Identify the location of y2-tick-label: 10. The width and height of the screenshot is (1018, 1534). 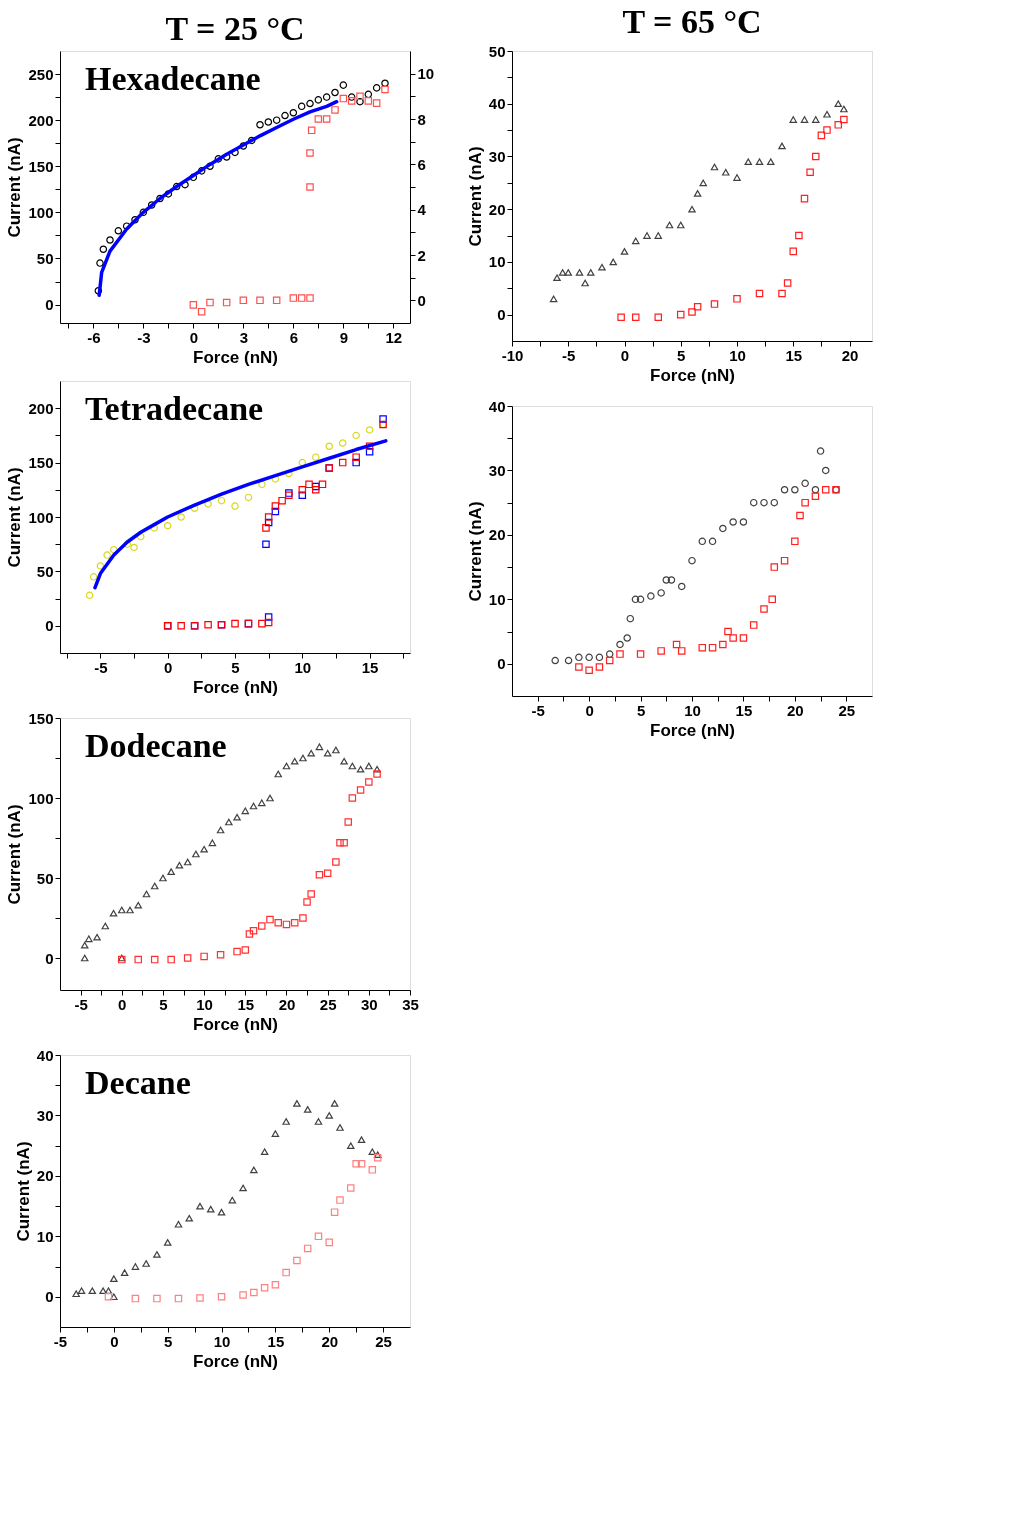
(426, 74).